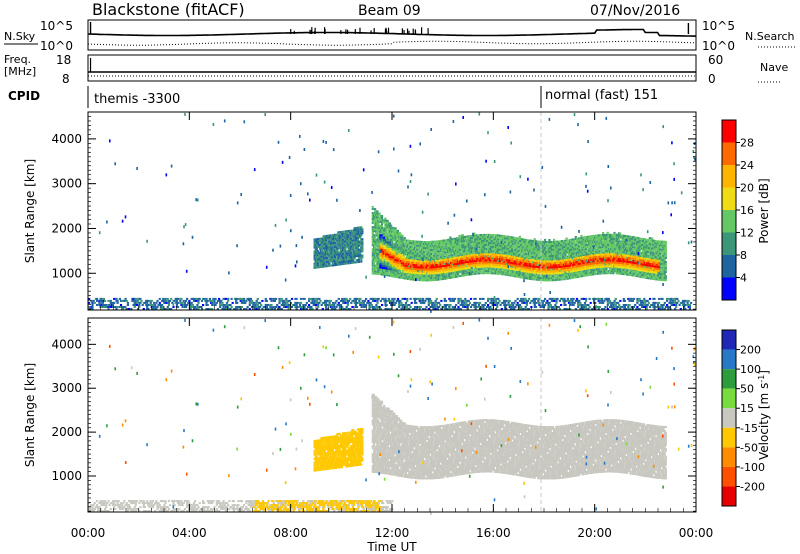 This screenshot has height=554, width=800. What do you see at coordinates (715, 60) in the screenshot?
I see `nave-tick-high: 60` at bounding box center [715, 60].